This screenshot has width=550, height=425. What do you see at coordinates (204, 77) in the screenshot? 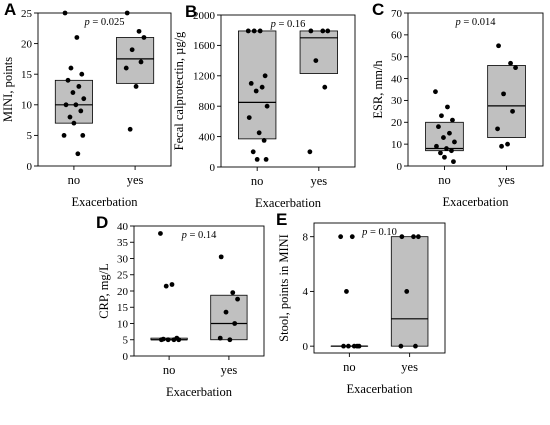
I see `y-tick-label: 1200` at bounding box center [204, 77].